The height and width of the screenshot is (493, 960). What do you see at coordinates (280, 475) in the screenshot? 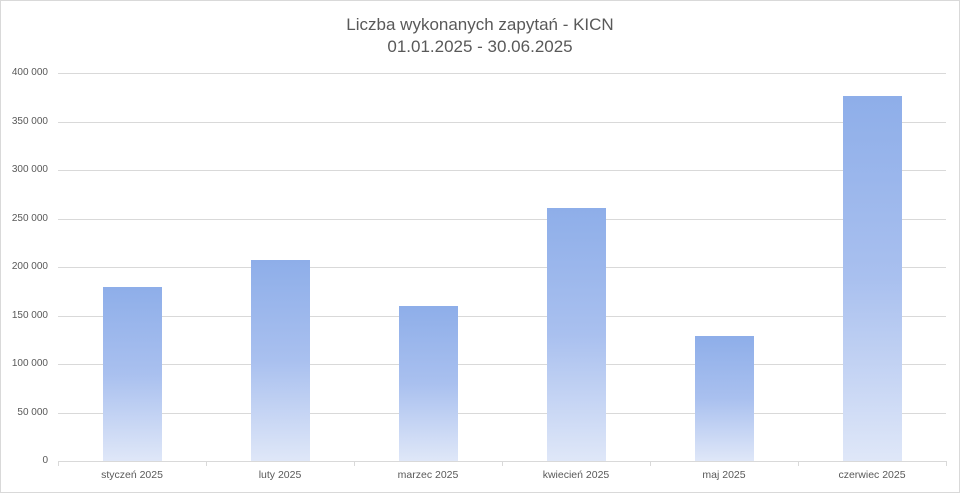
I see `x-tick-label: luty 2025` at bounding box center [280, 475].